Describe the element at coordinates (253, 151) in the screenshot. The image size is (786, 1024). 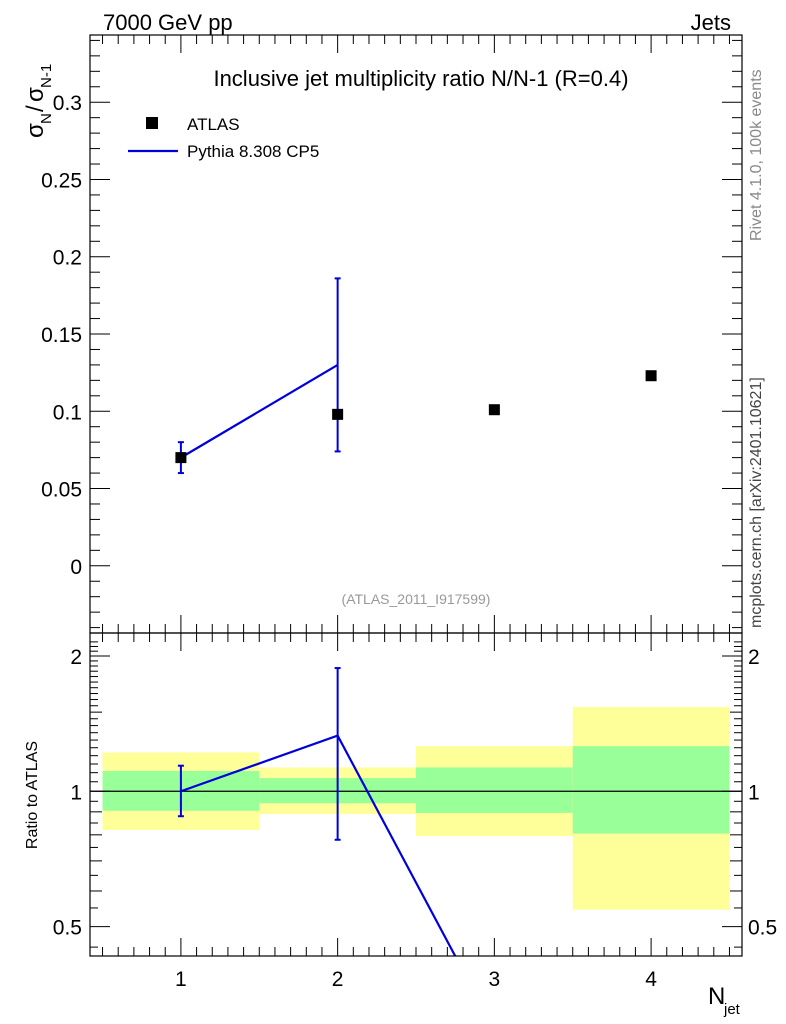
I see `legend-mc-label: Pythia 8.308 CP5` at that location.